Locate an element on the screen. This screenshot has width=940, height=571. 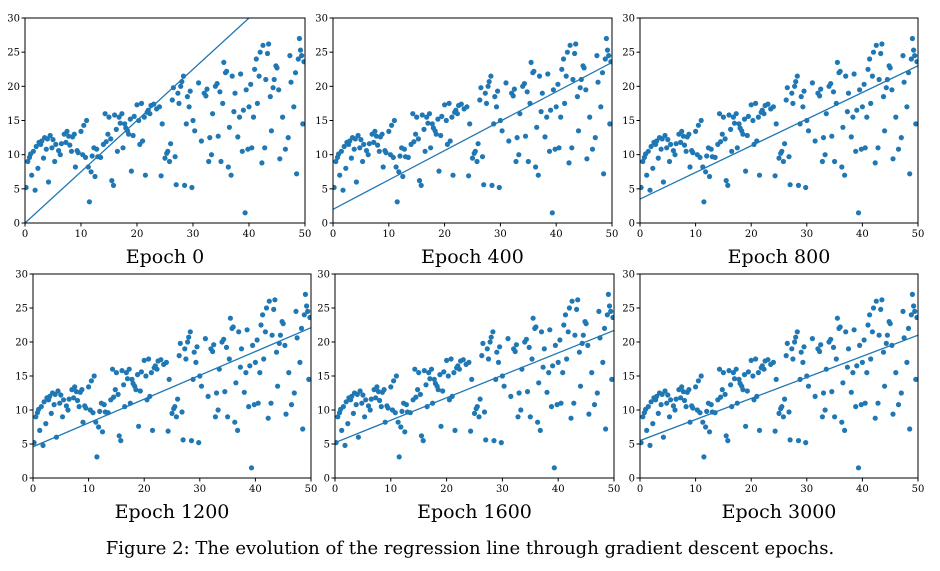
y-tick-label: 15 is located at coordinates (628, 377).